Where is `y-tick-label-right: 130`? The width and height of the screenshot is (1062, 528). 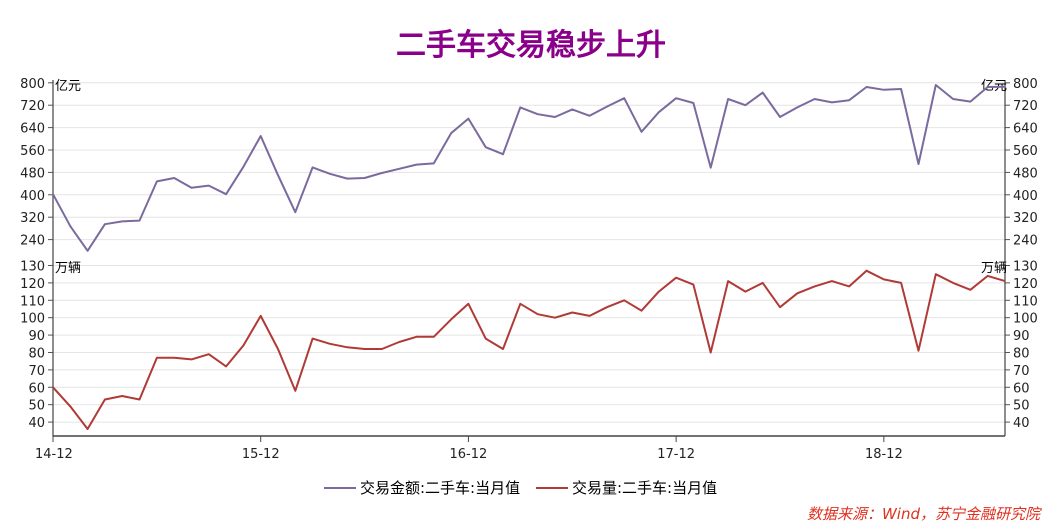
y-tick-label-right: 130 is located at coordinates (1025, 266).